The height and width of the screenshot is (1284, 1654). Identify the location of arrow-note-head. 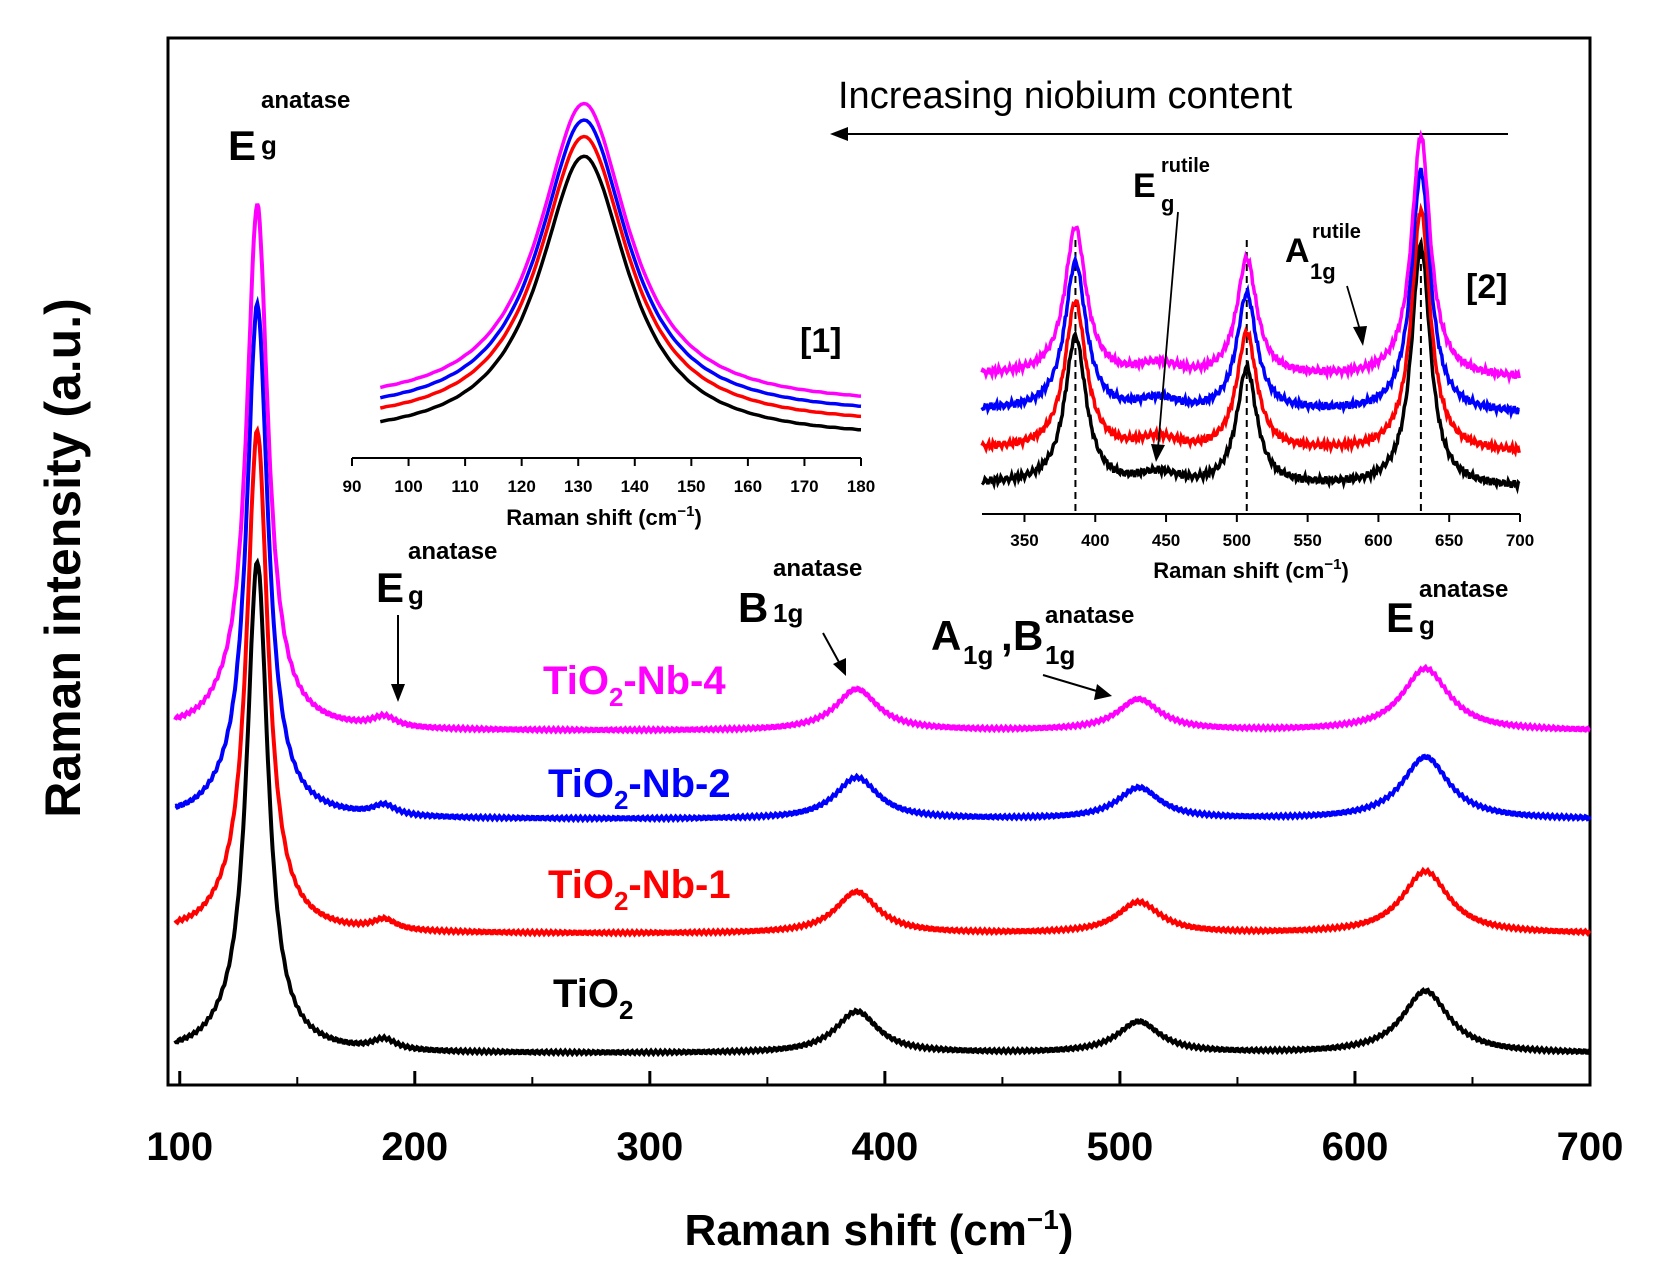
(839, 134).